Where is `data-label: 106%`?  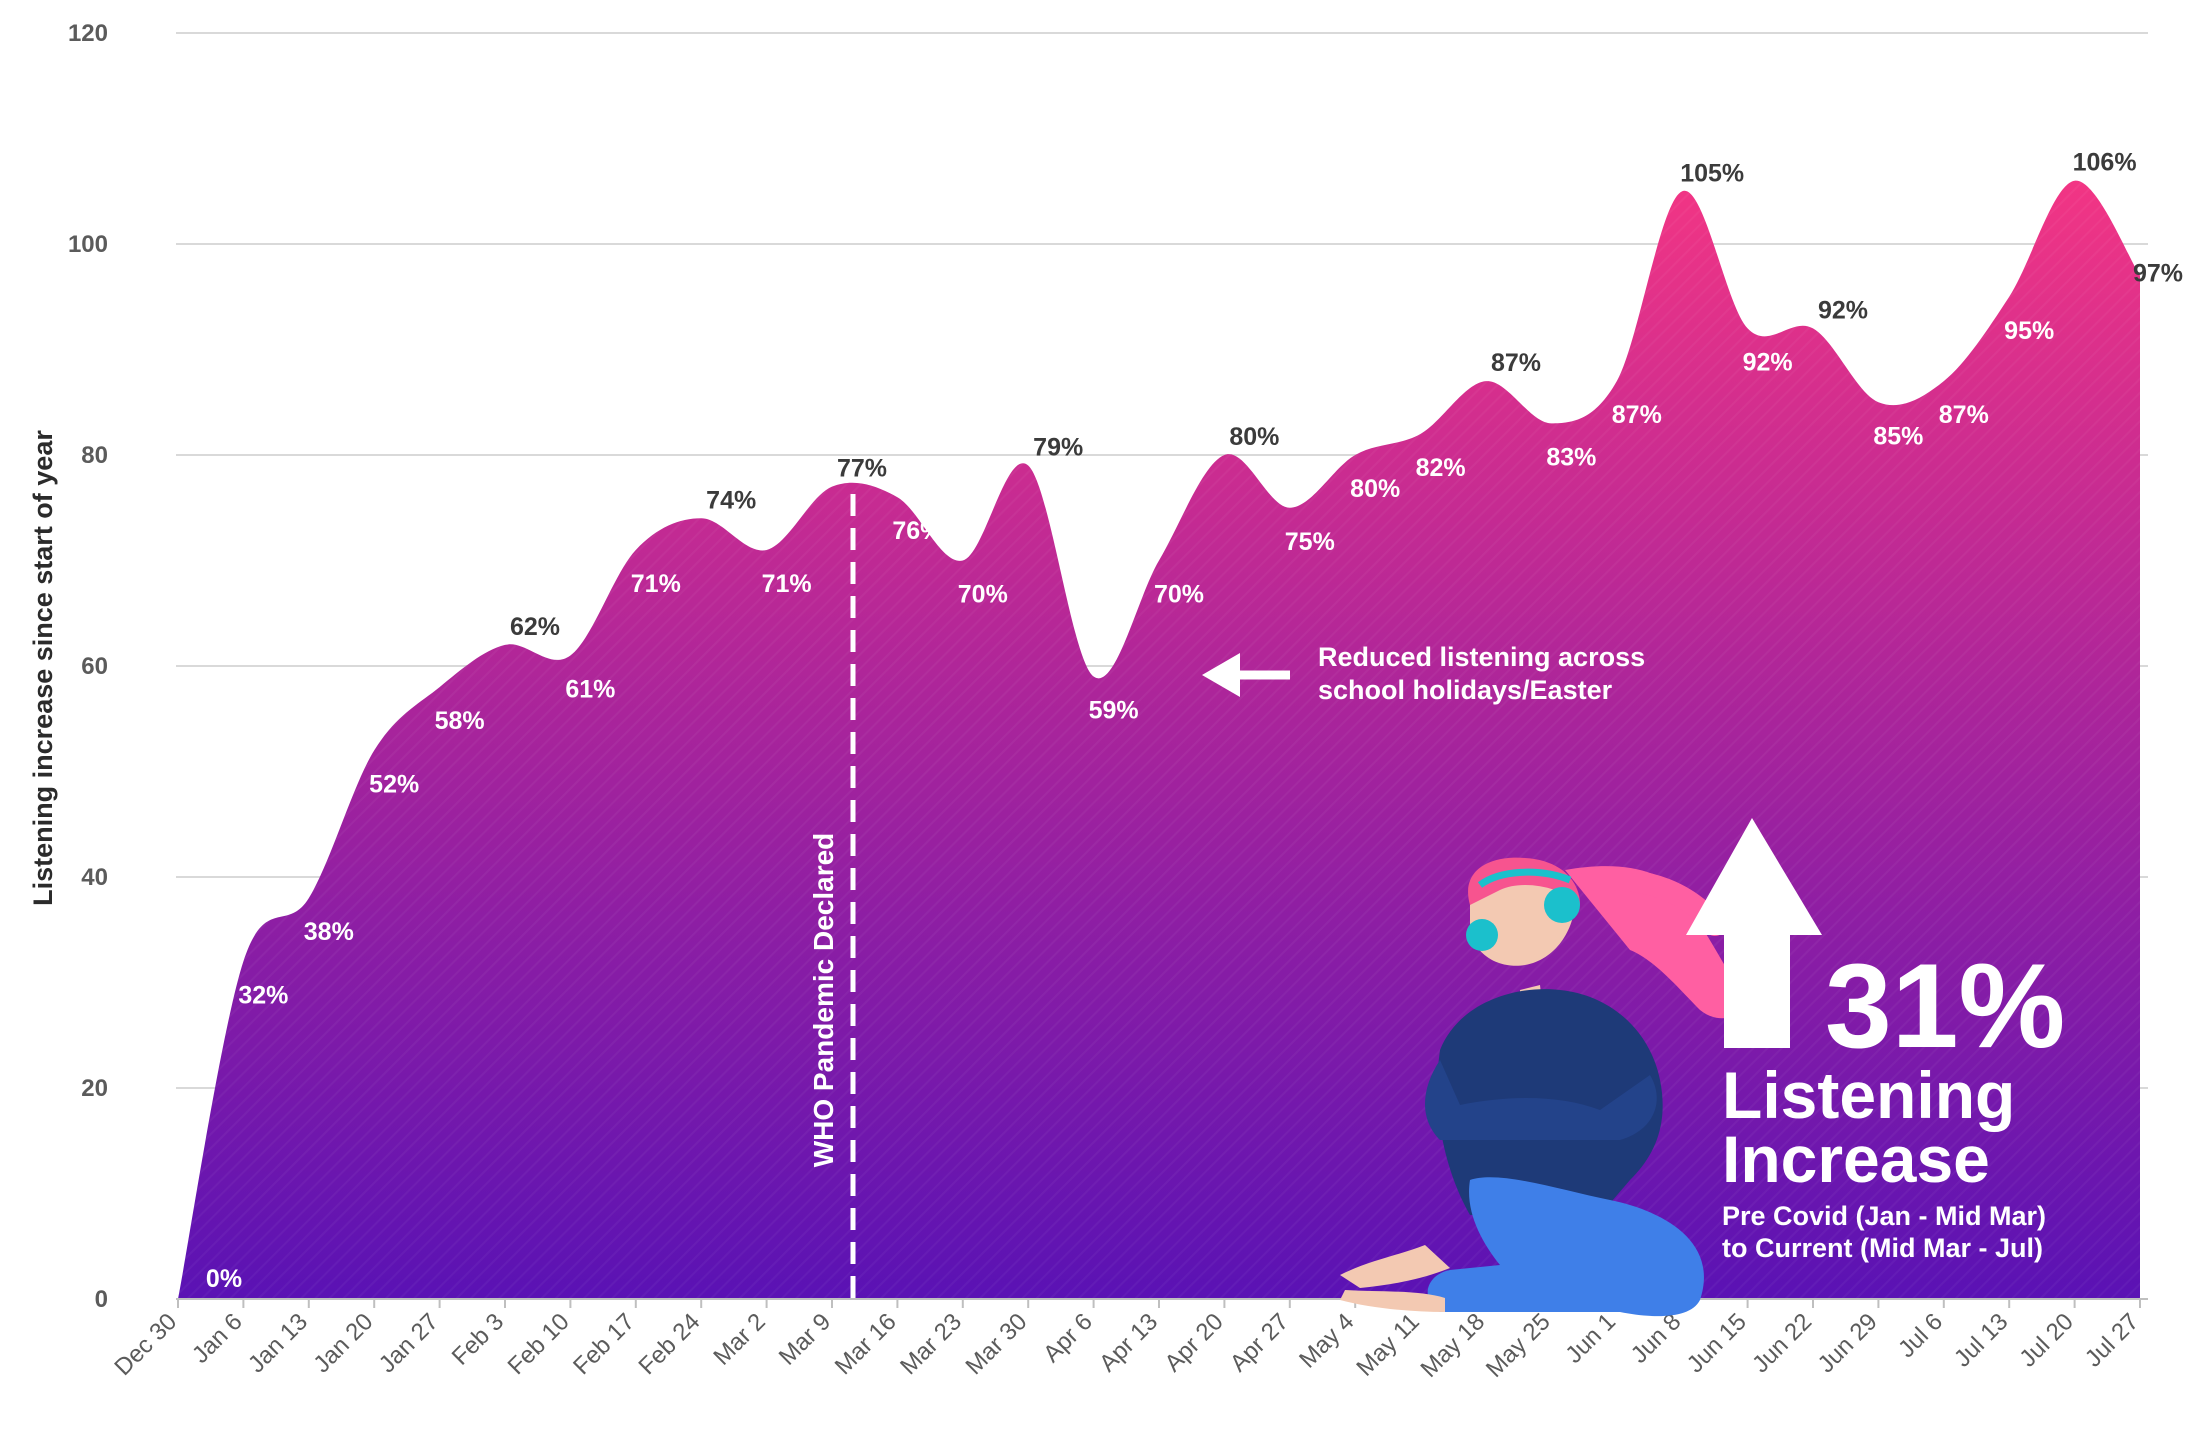 data-label: 106% is located at coordinates (2105, 163).